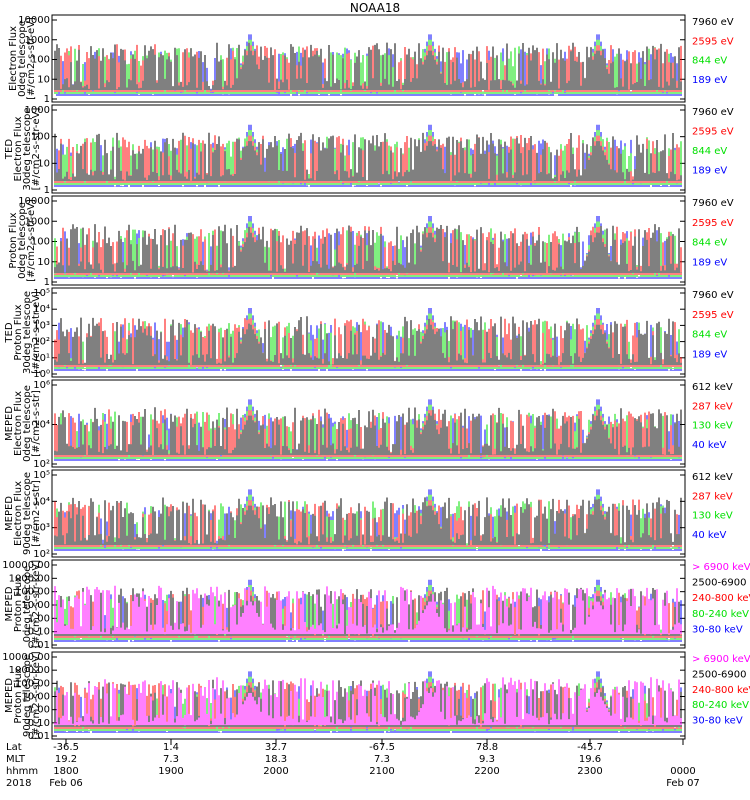  Describe the element at coordinates (682, 771) in the screenshot. I see `x-tick-hhmm: 0000` at that location.